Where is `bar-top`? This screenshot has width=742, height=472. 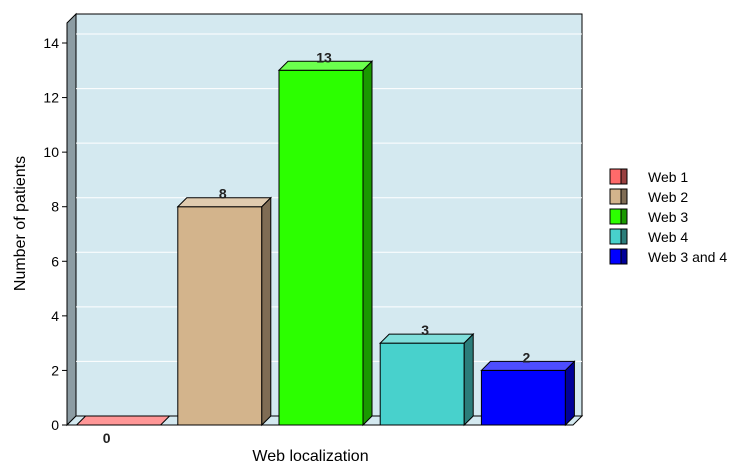
bar-top is located at coordinates (123, 420).